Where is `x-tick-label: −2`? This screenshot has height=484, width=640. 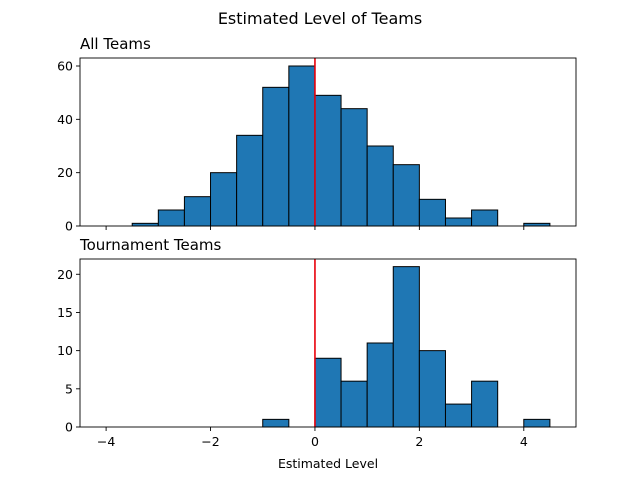
x-tick-label: −2 is located at coordinates (210, 441).